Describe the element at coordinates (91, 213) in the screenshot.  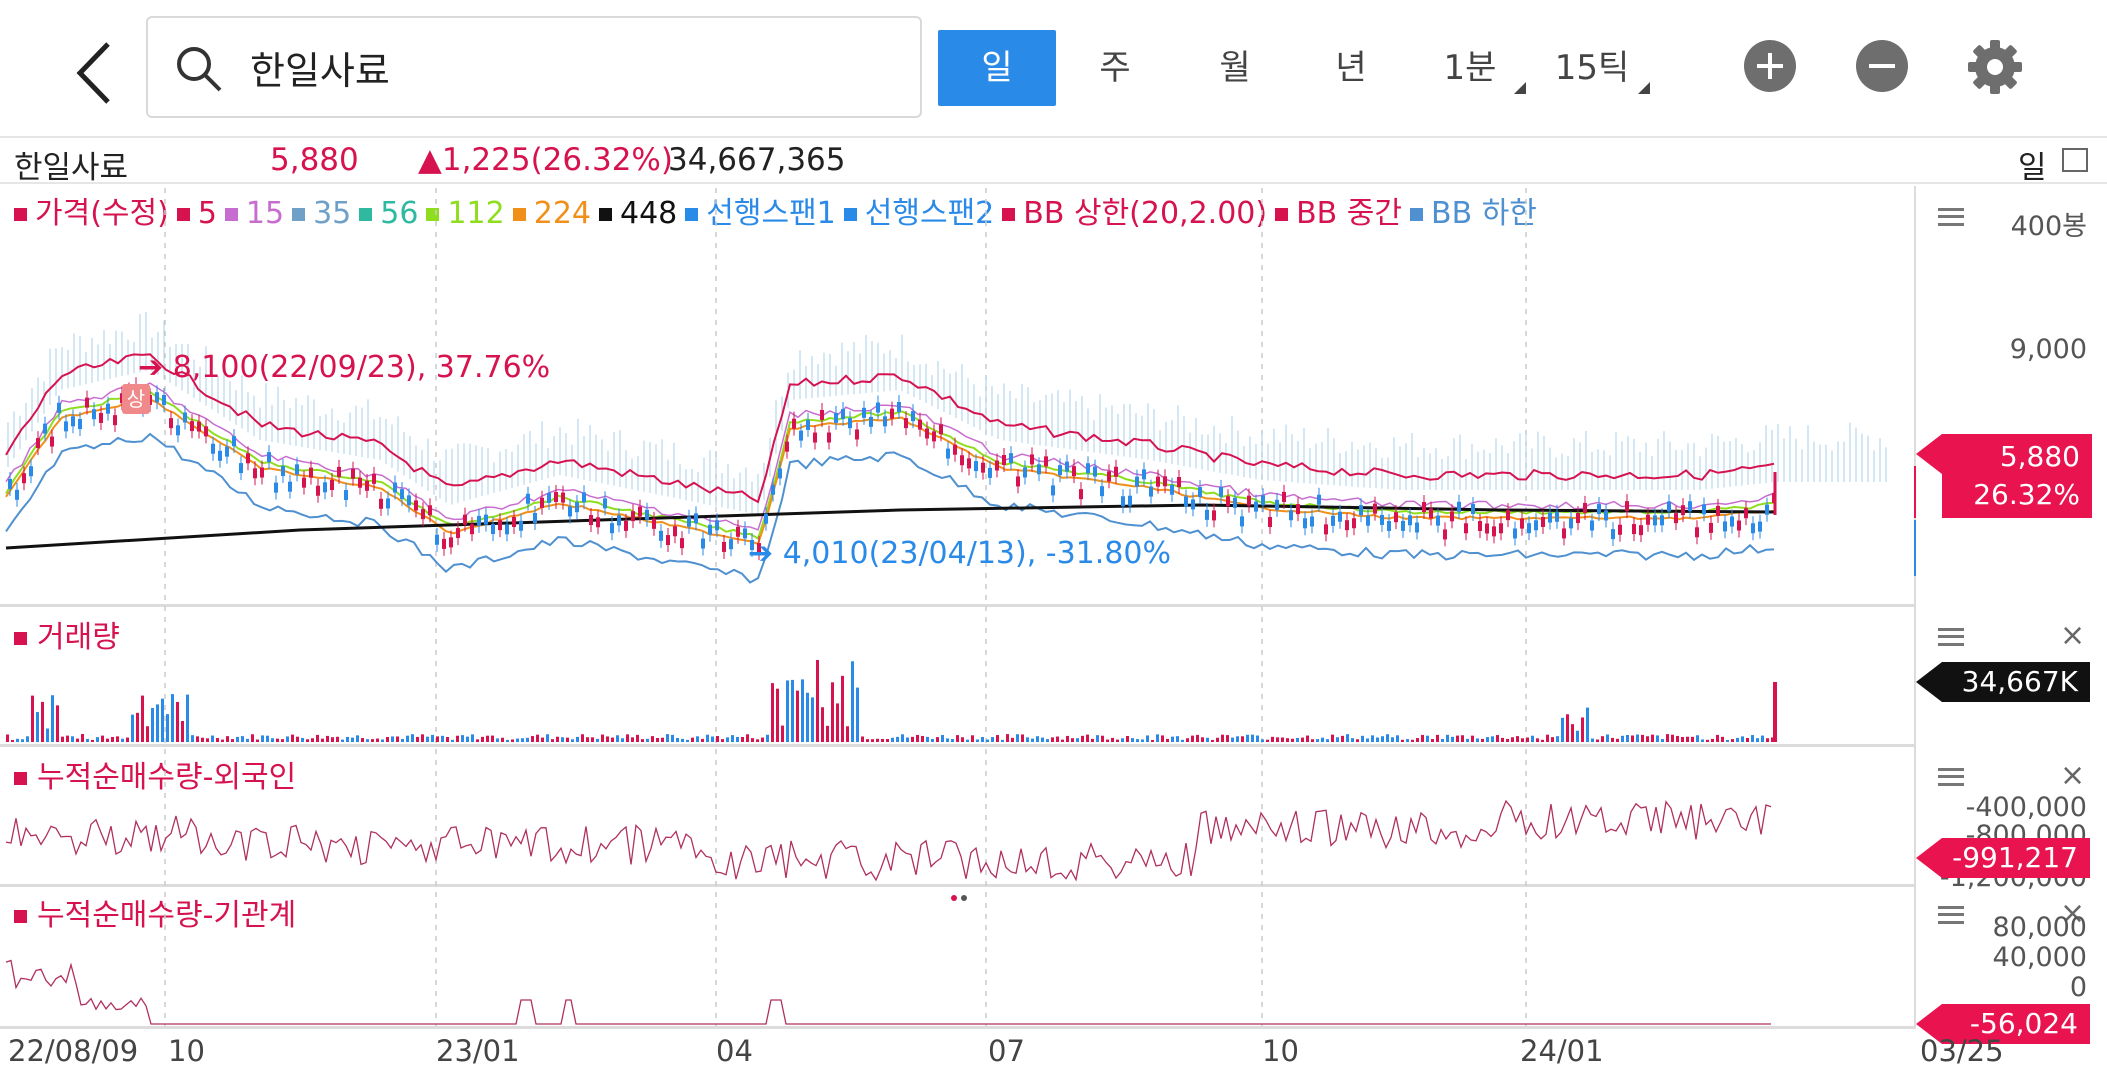
I see `legend-item: 가격(수정)` at that location.